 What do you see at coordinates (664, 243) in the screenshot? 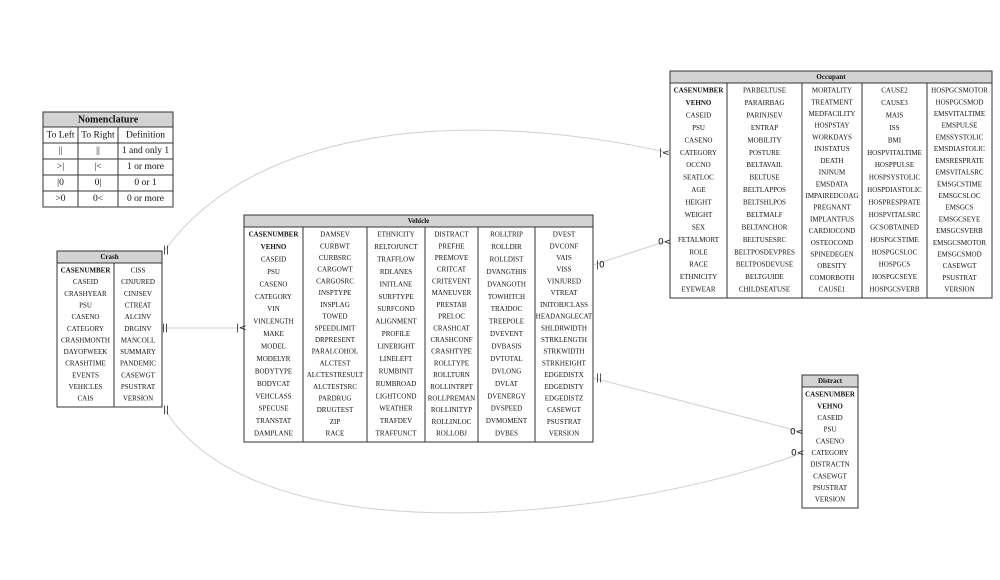
I see `relationship-end: 0<` at bounding box center [664, 243].